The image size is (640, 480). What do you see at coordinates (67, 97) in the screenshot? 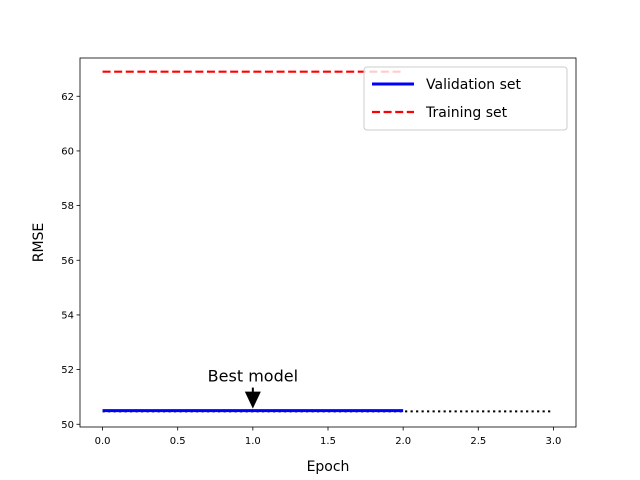
I see `y-tick-label: 62` at bounding box center [67, 97].